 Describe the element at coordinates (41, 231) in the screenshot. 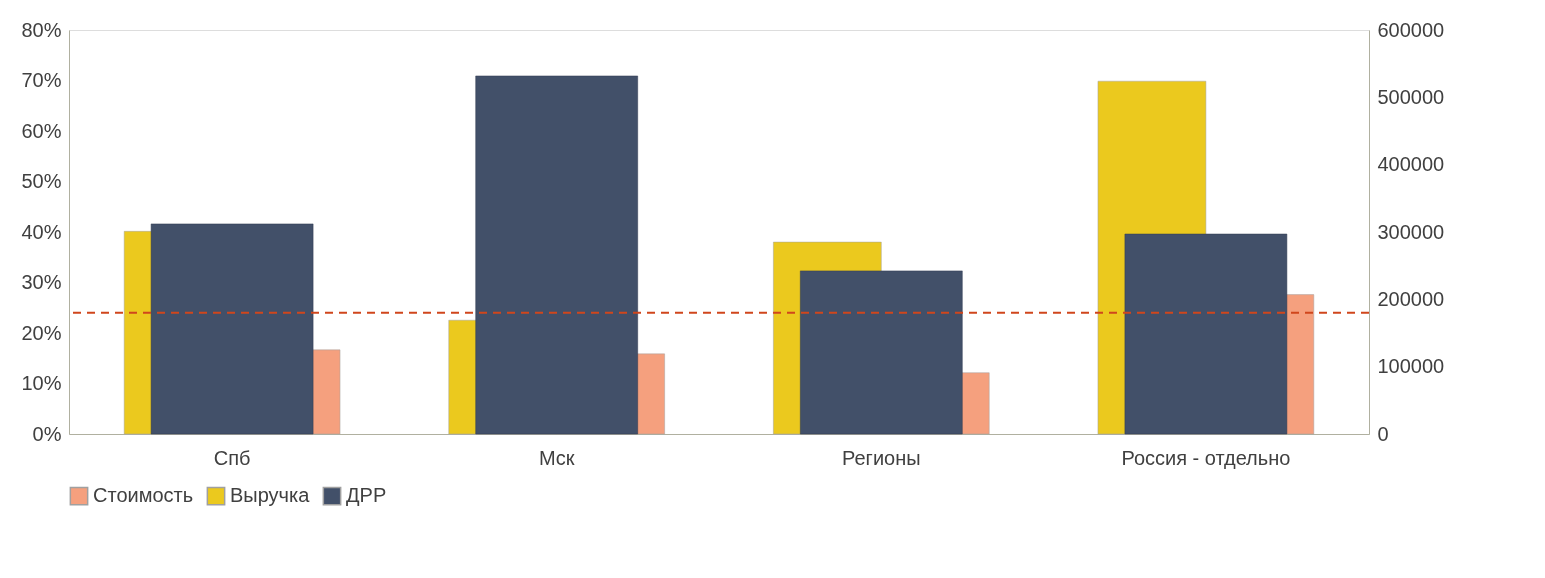

I see `y-tick-label: 40%` at that location.